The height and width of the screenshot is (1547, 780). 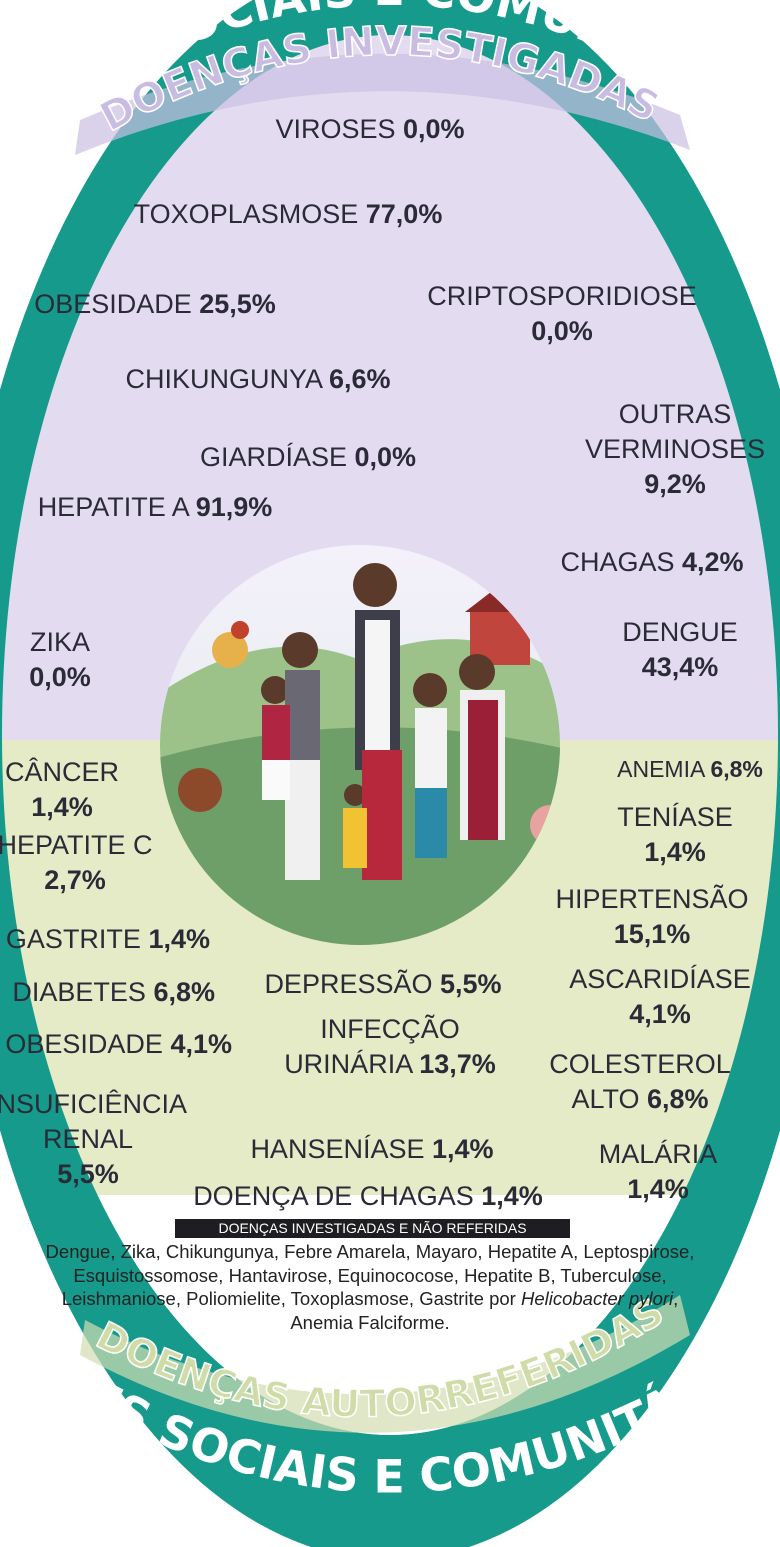 What do you see at coordinates (87, 863) in the screenshot?
I see `disease-label: HEPATITE C 2,7%` at bounding box center [87, 863].